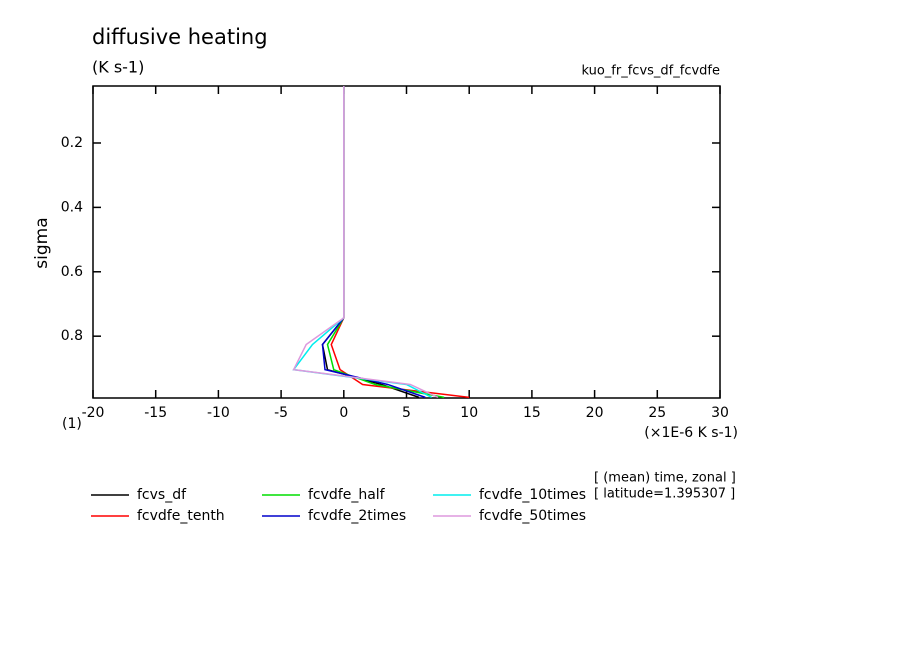 The image size is (904, 654). What do you see at coordinates (281, 413) in the screenshot?
I see `x-tick-label: -5` at bounding box center [281, 413].